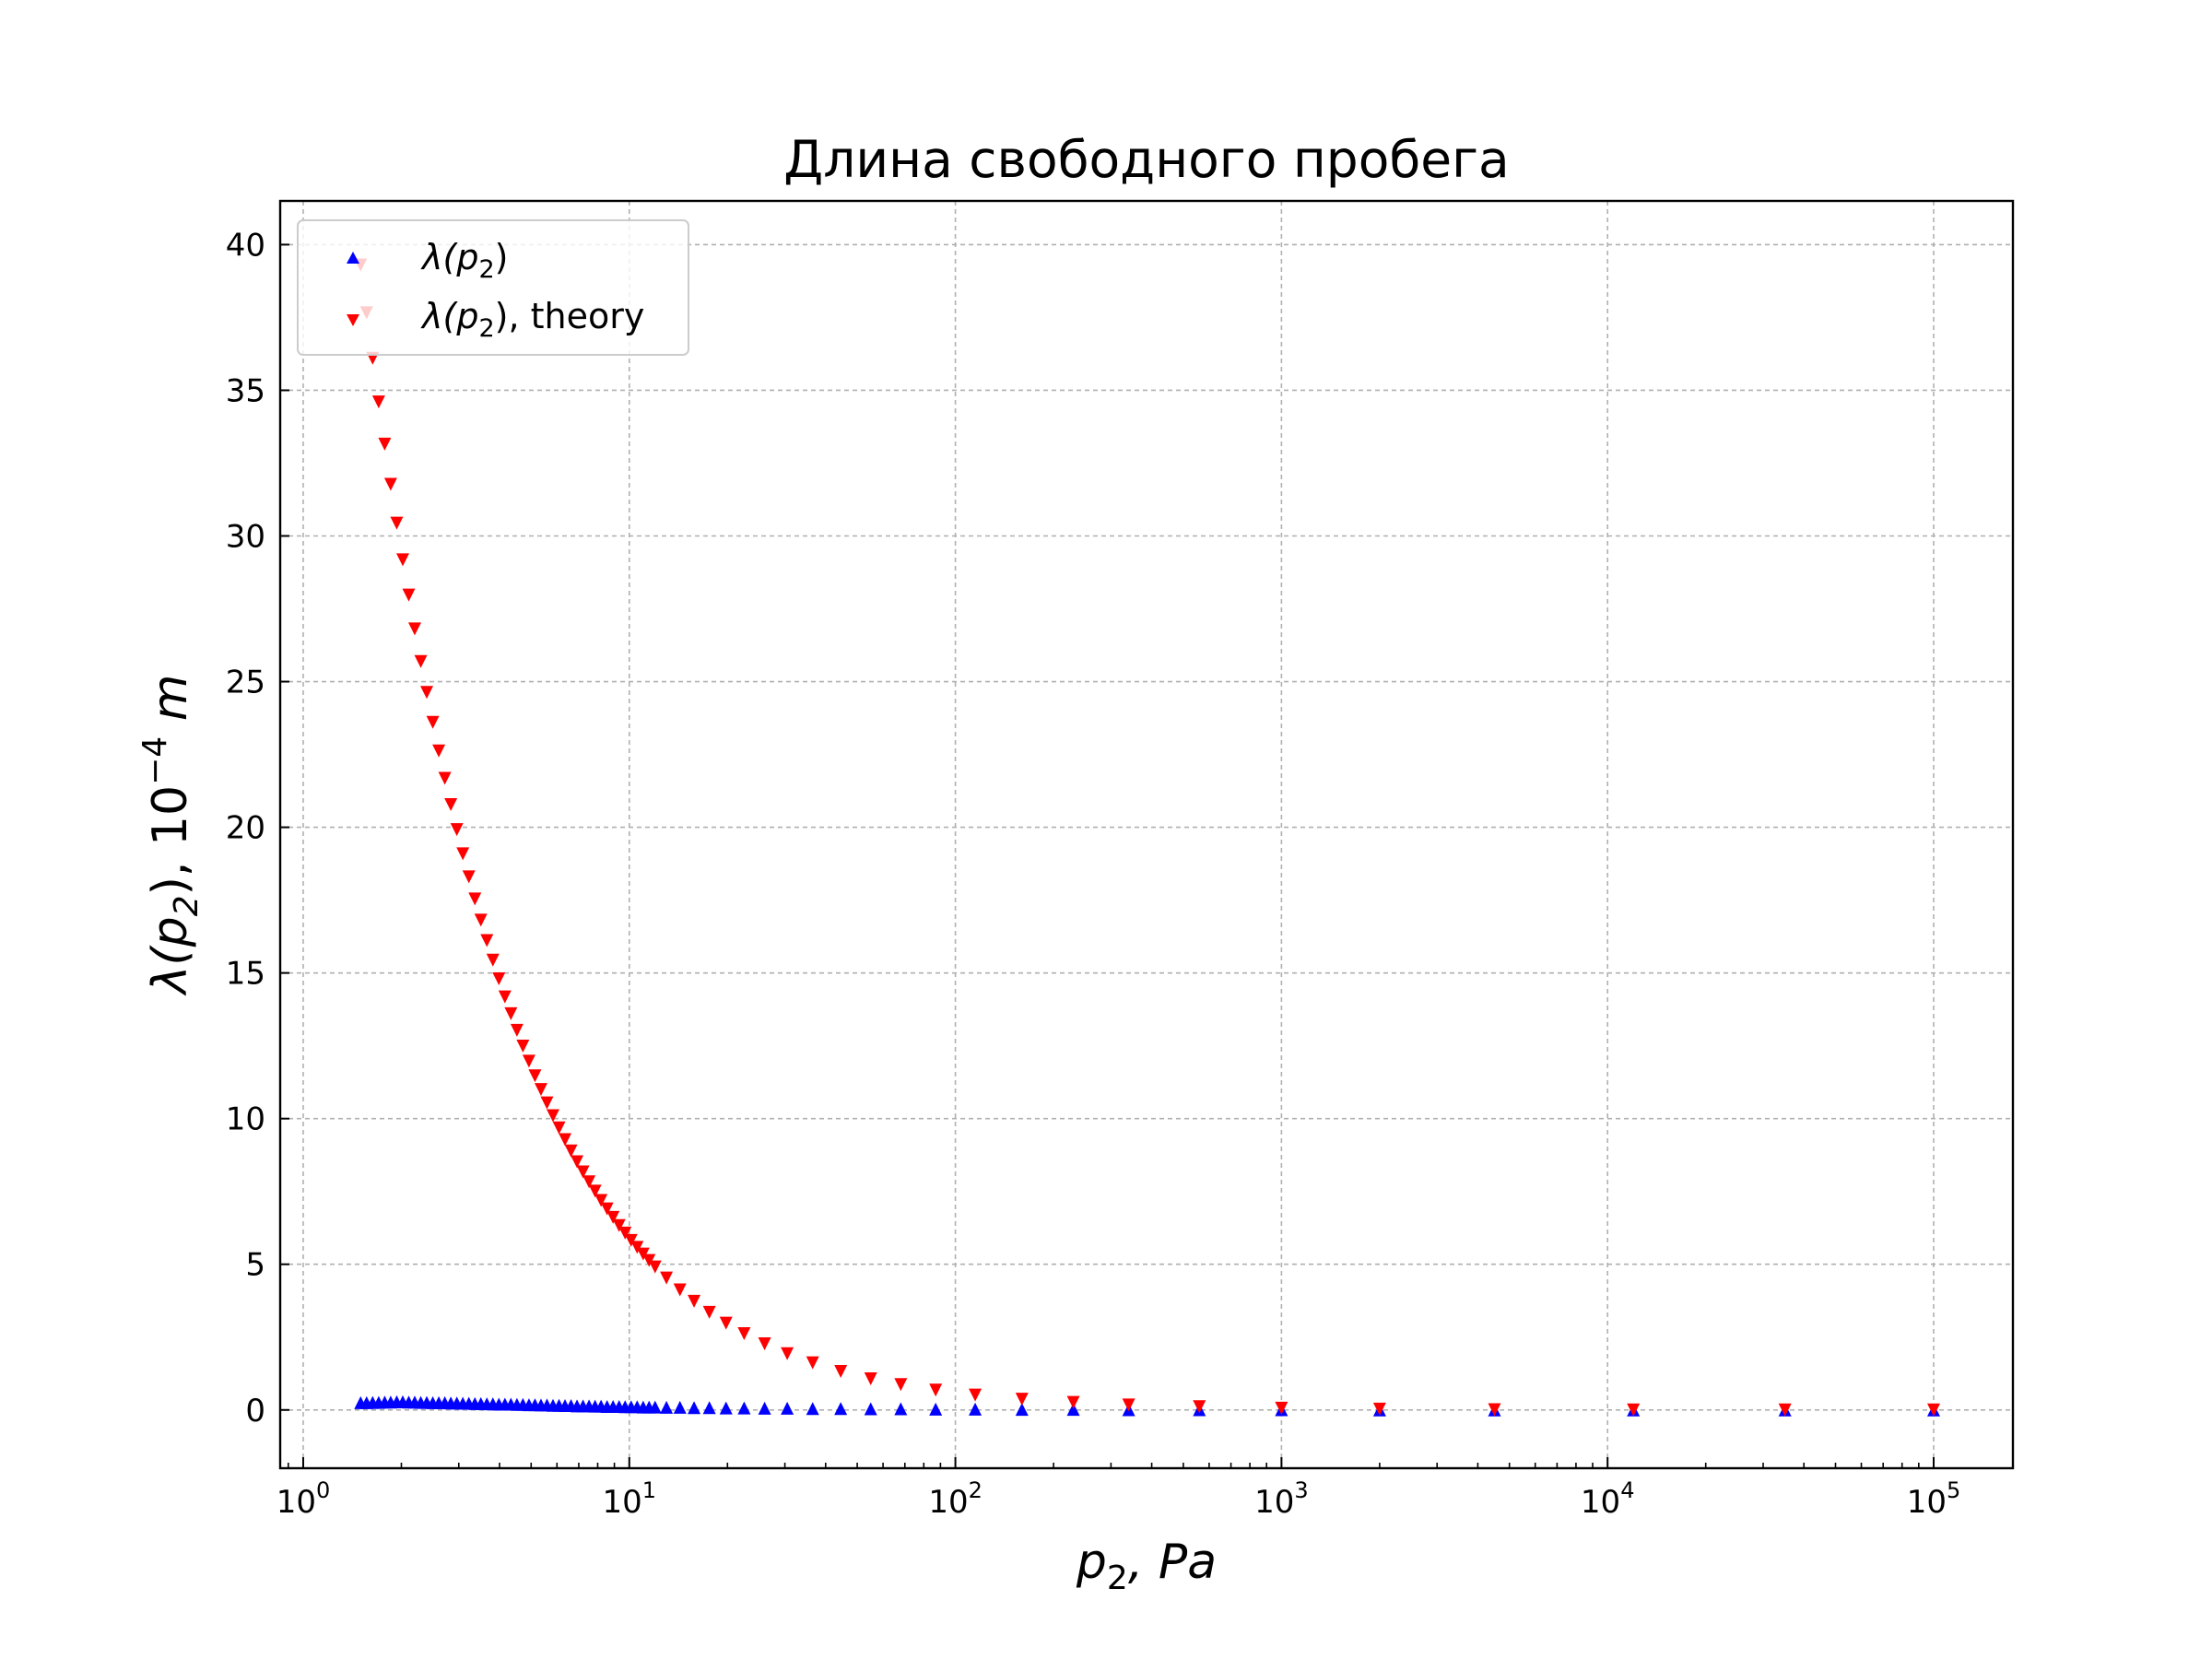  I want to click on x-axis-label-tail: , Pa, so click(1172, 1562).